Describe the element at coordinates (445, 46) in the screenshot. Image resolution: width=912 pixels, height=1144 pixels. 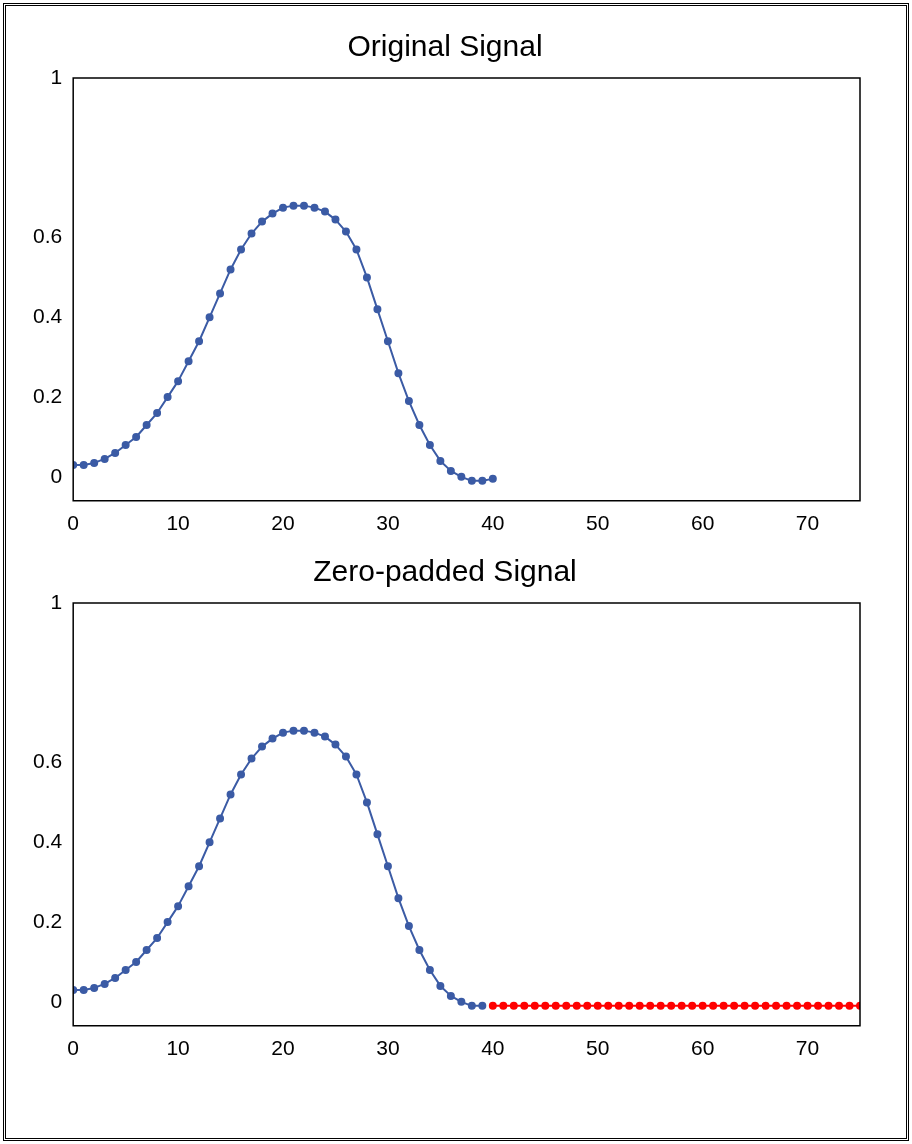
I see `chart-title: Original Signal` at that location.